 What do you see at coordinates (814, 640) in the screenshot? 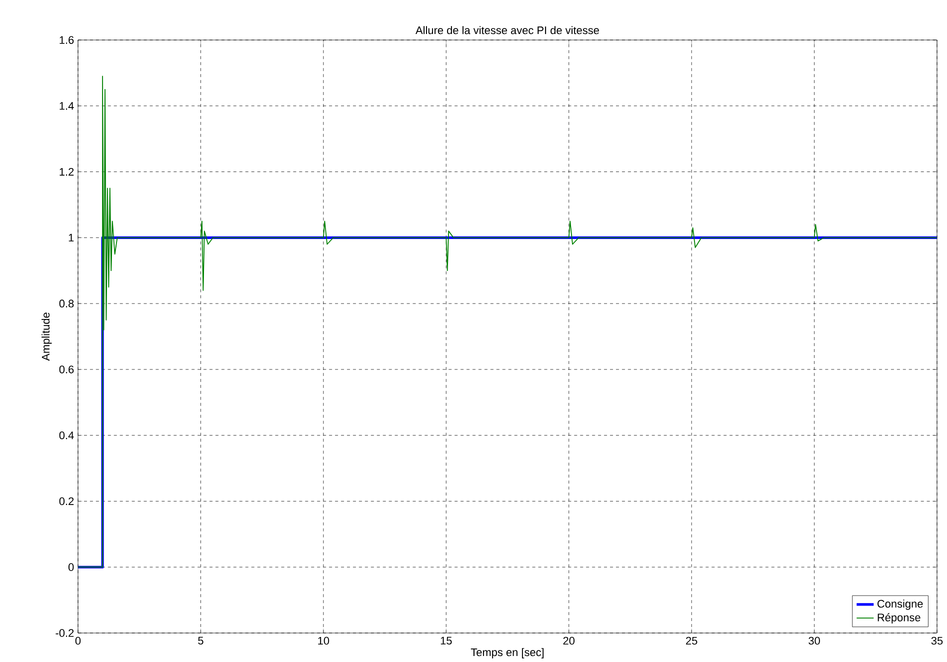
I see `x-tick-label: 30` at bounding box center [814, 640].